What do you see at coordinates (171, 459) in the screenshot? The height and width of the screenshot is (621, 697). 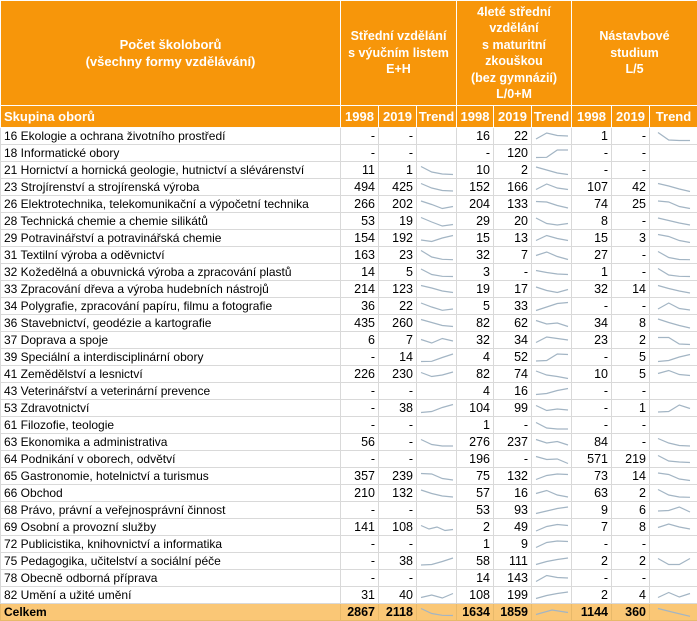 I see `row-label-cell: 64 Podnikání v oborech, odvětví` at bounding box center [171, 459].